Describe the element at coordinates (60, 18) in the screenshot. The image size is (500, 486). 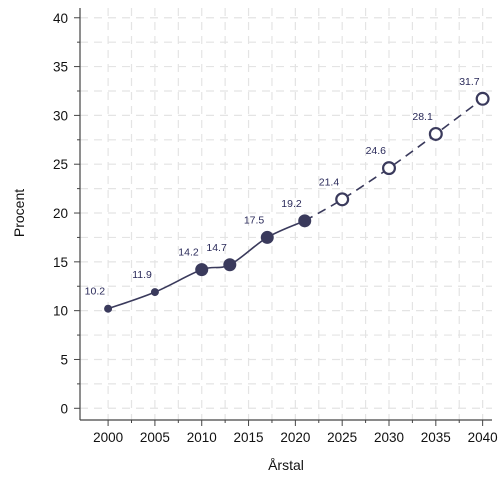
I see `y-tick-label: 40` at that location.